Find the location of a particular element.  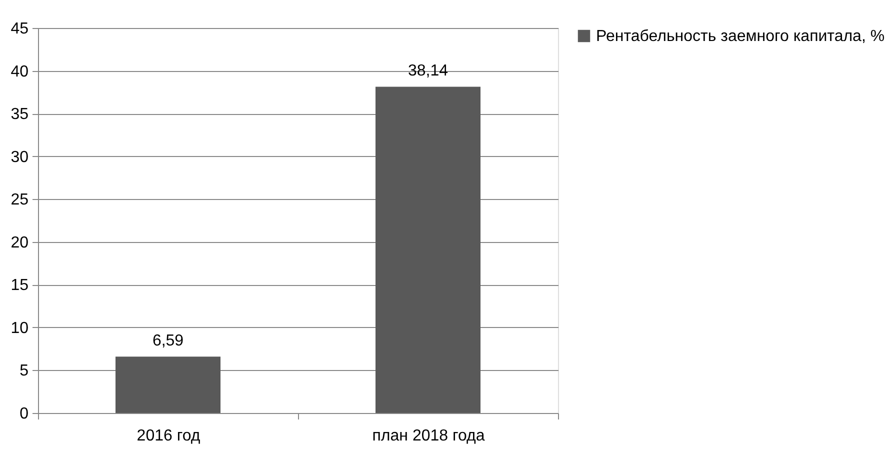

y-tick-label: 5 is located at coordinates (24, 371).